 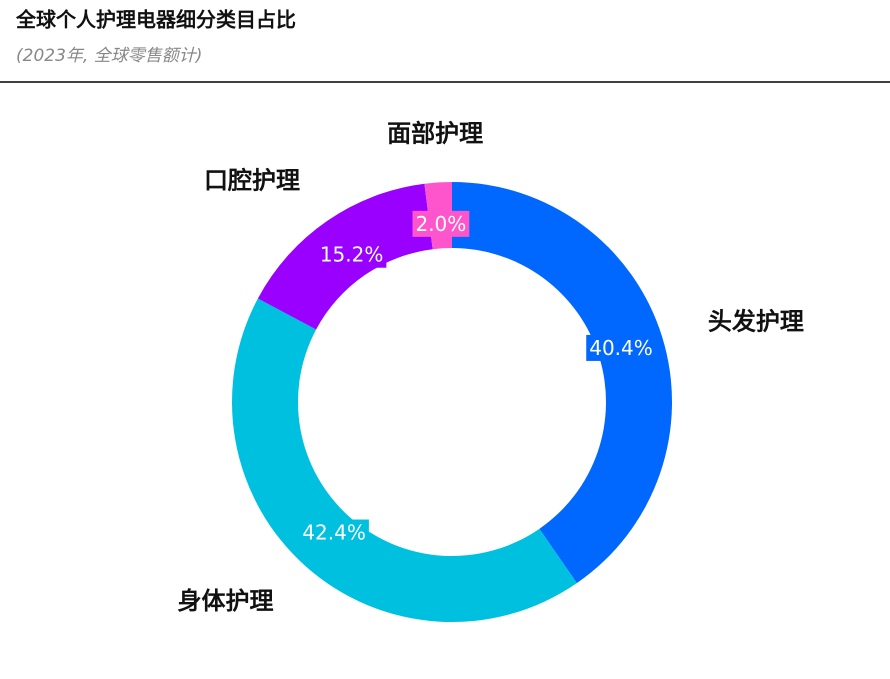 I want to click on value-label: 2.0%, so click(x=440, y=224).